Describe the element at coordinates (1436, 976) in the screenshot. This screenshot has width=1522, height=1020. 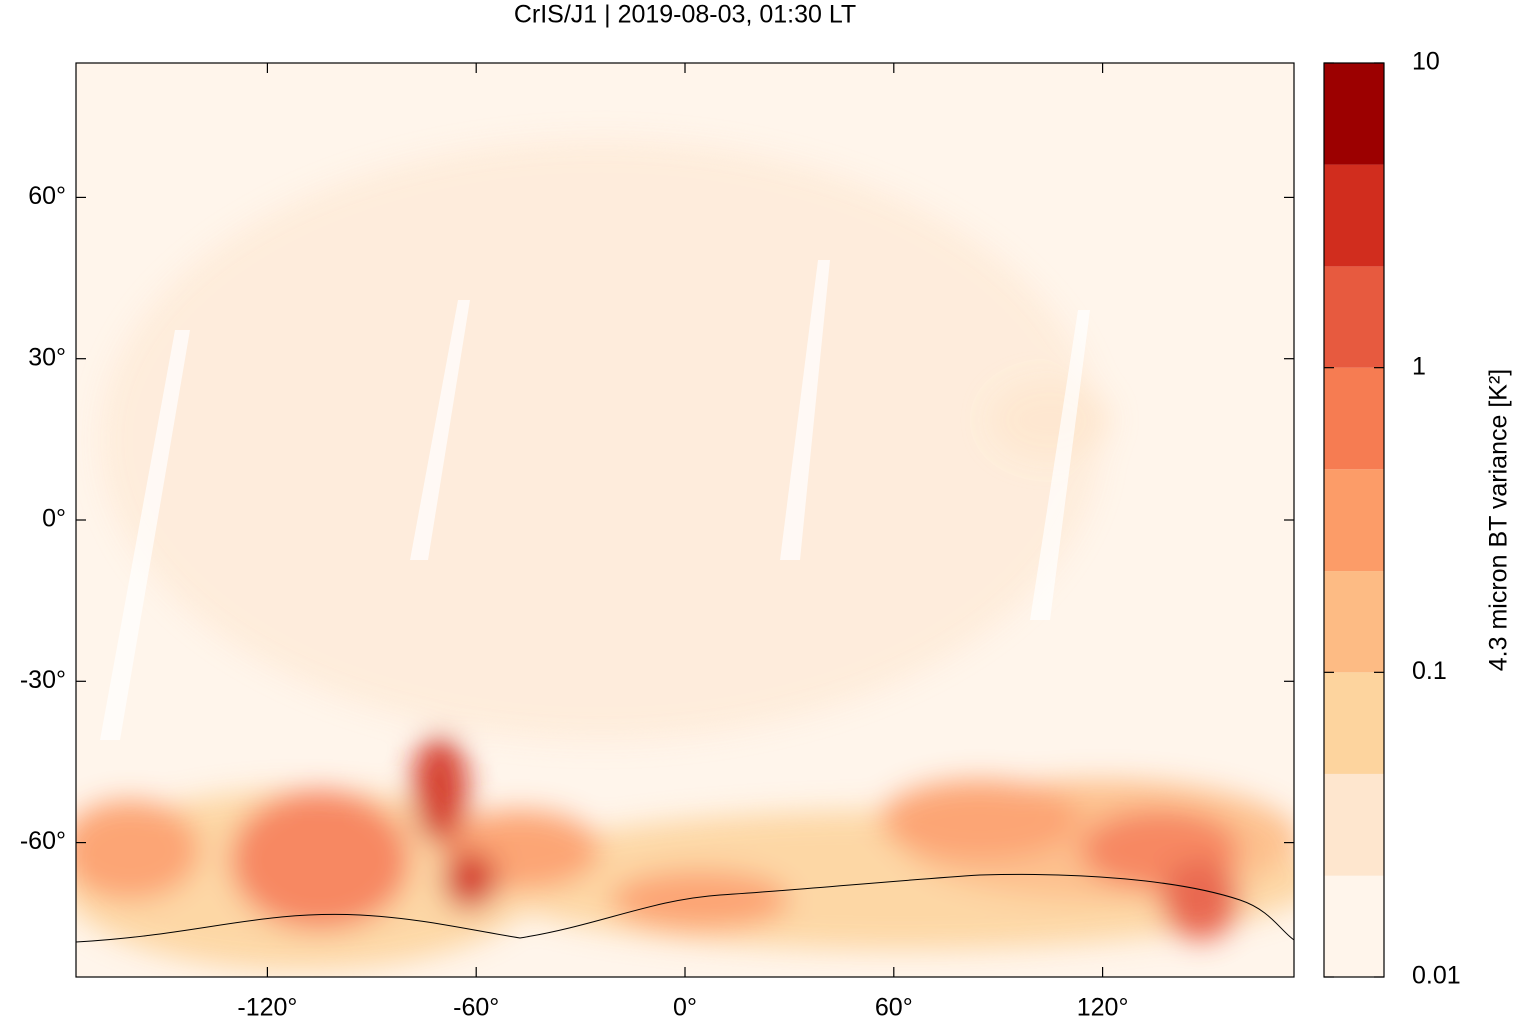
I see `colorbar-tick-label: 0.01` at that location.